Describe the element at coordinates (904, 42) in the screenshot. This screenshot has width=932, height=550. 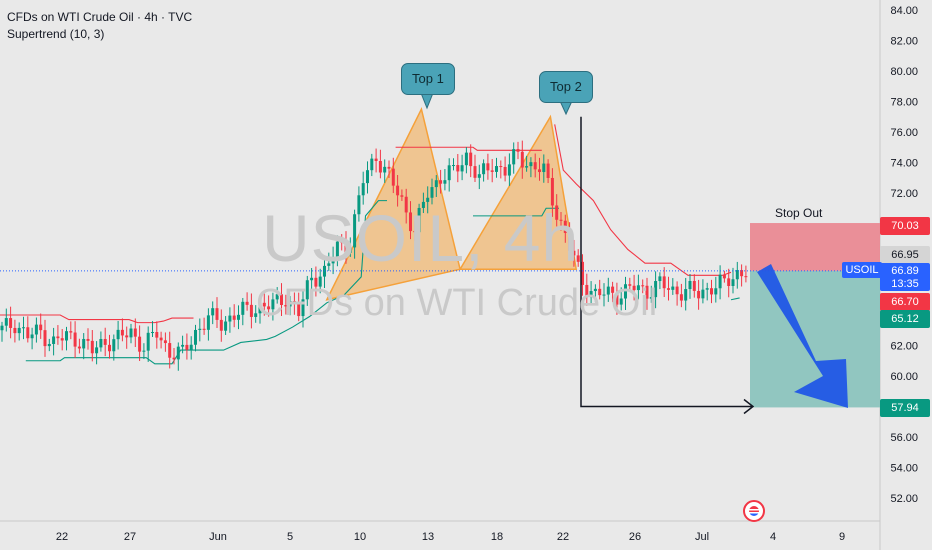
I see `price-tick-label: 82.00` at that location.